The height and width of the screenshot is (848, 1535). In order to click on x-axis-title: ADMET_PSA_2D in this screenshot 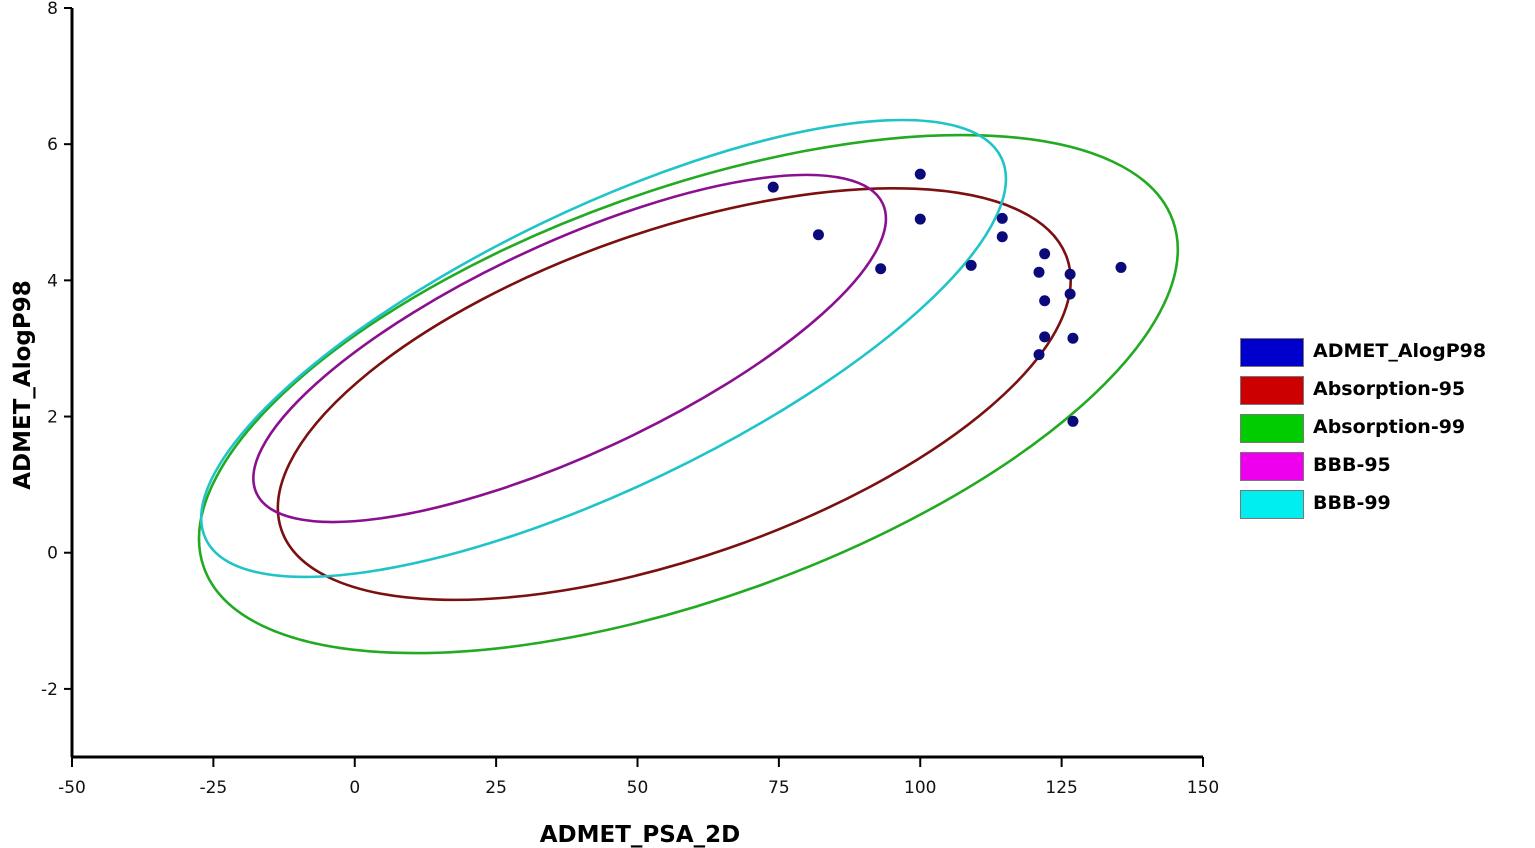, I will do `click(640, 835)`.